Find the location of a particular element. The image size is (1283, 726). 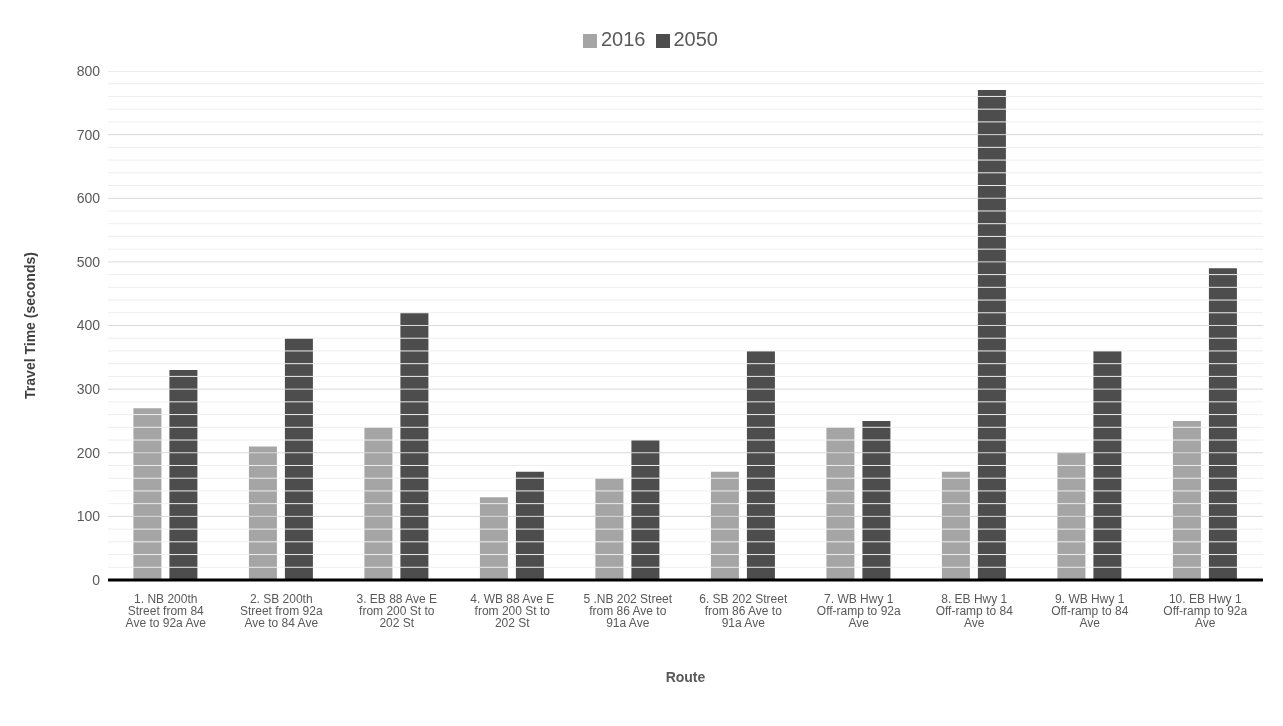

x-tick-label: 3. EB 88 Ave E from 200 St to 202 St is located at coordinates (397, 610).